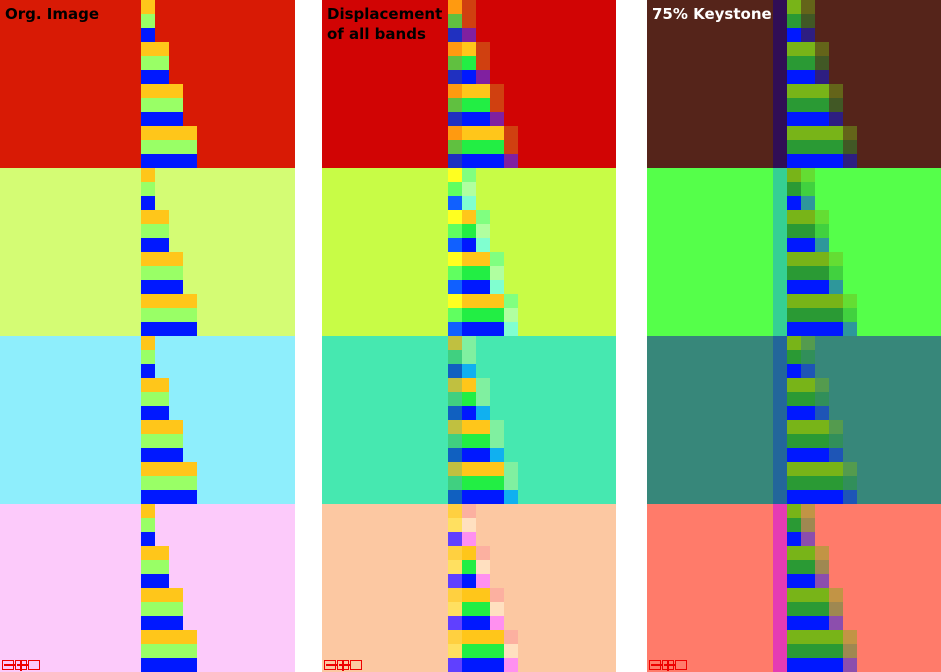  Describe the element at coordinates (331, 665) in the screenshot. I see `icon-minus` at that location.